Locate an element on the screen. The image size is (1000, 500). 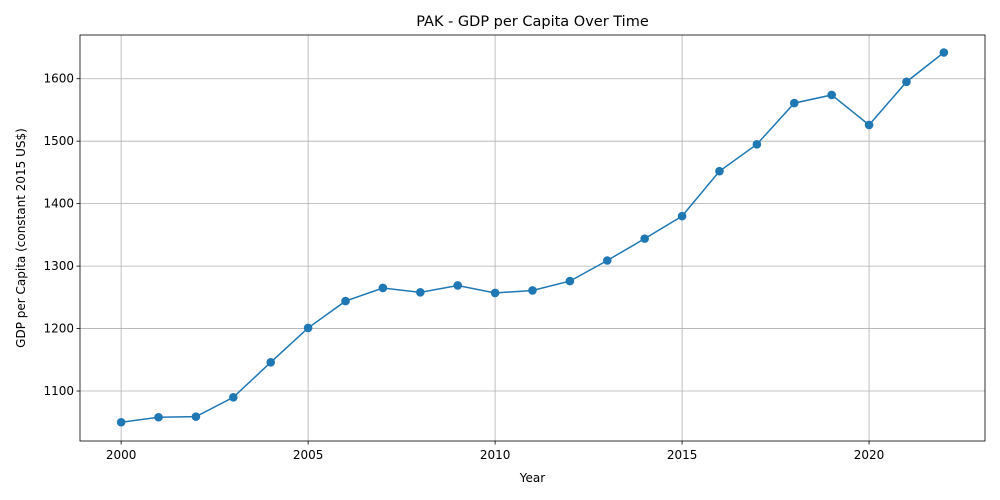
y-tick-label: 1200 is located at coordinates (58, 329).